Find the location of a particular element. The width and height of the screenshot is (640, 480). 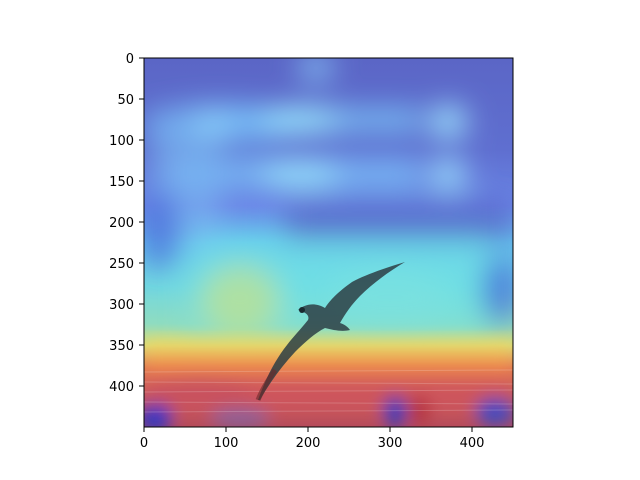

y-tick-label: 50 is located at coordinates (125, 100).